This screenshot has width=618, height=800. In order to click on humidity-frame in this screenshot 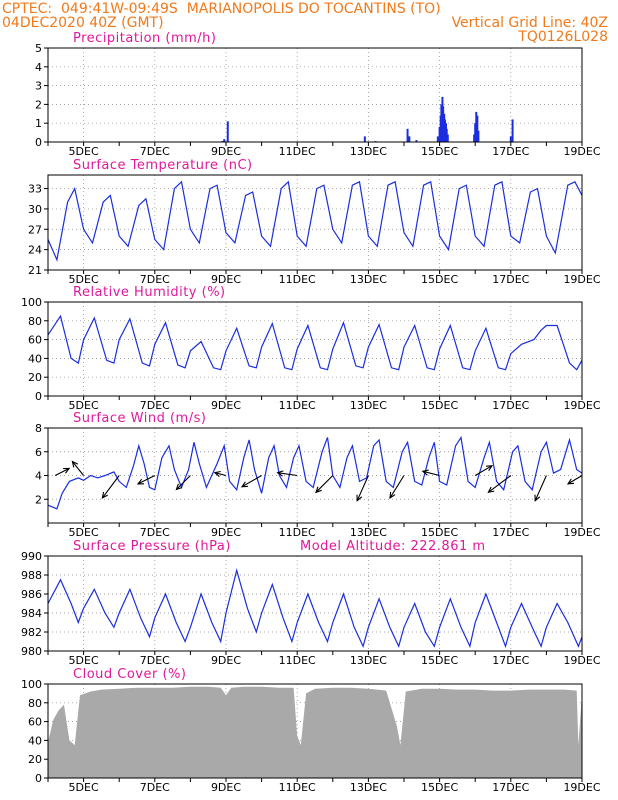, I will do `click(315, 349)`.